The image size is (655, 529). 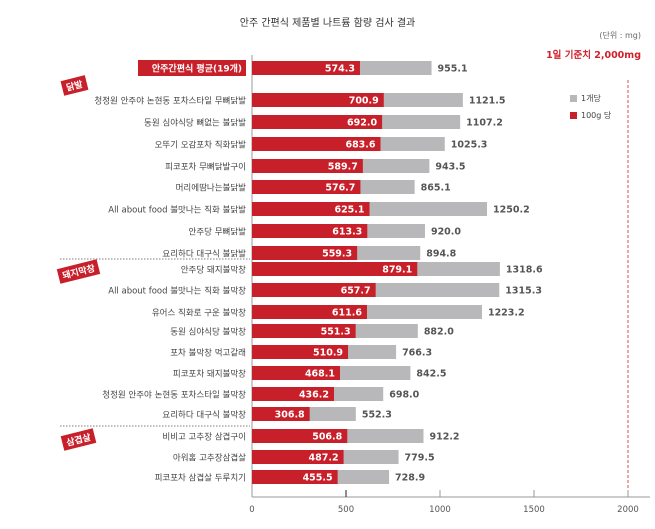 I want to click on category-label: All about food 불맛나는 직화 불닭발, so click(x=177, y=210).